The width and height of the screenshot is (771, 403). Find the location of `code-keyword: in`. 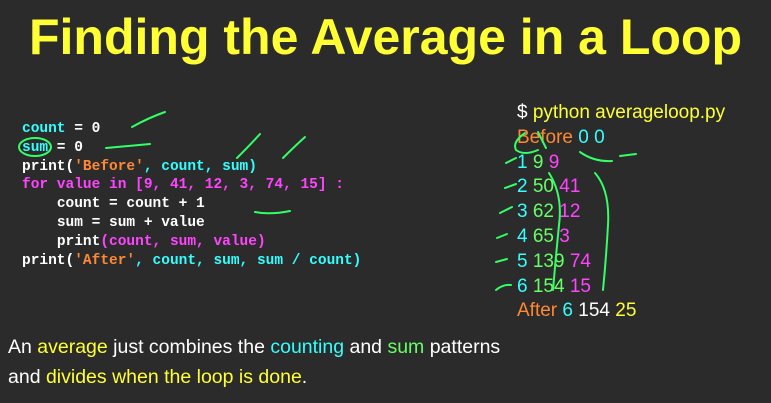

code-keyword: in is located at coordinates (118, 185).